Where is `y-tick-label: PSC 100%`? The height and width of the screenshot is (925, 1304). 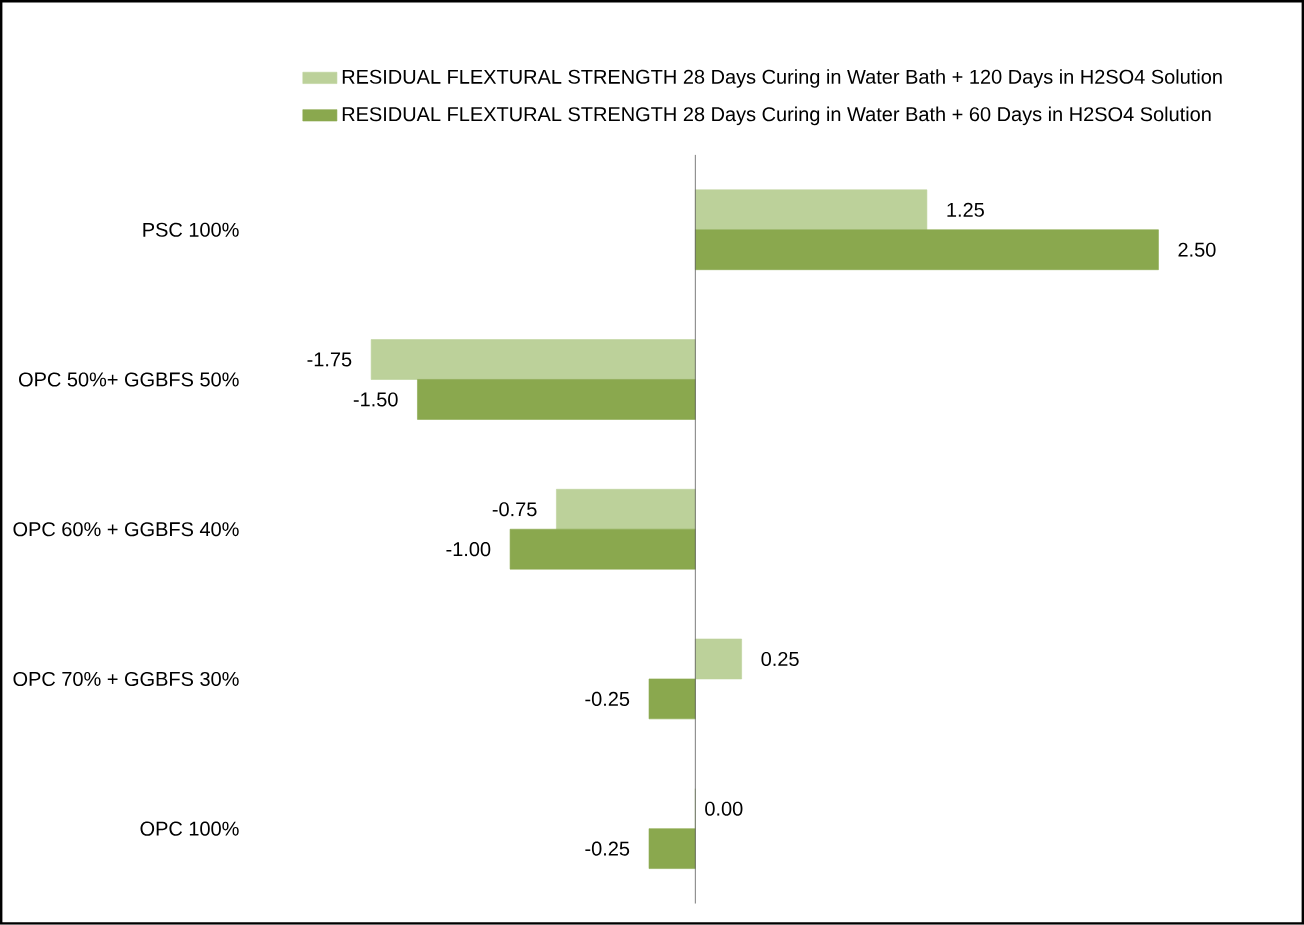 y-tick-label: PSC 100% is located at coordinates (191, 229).